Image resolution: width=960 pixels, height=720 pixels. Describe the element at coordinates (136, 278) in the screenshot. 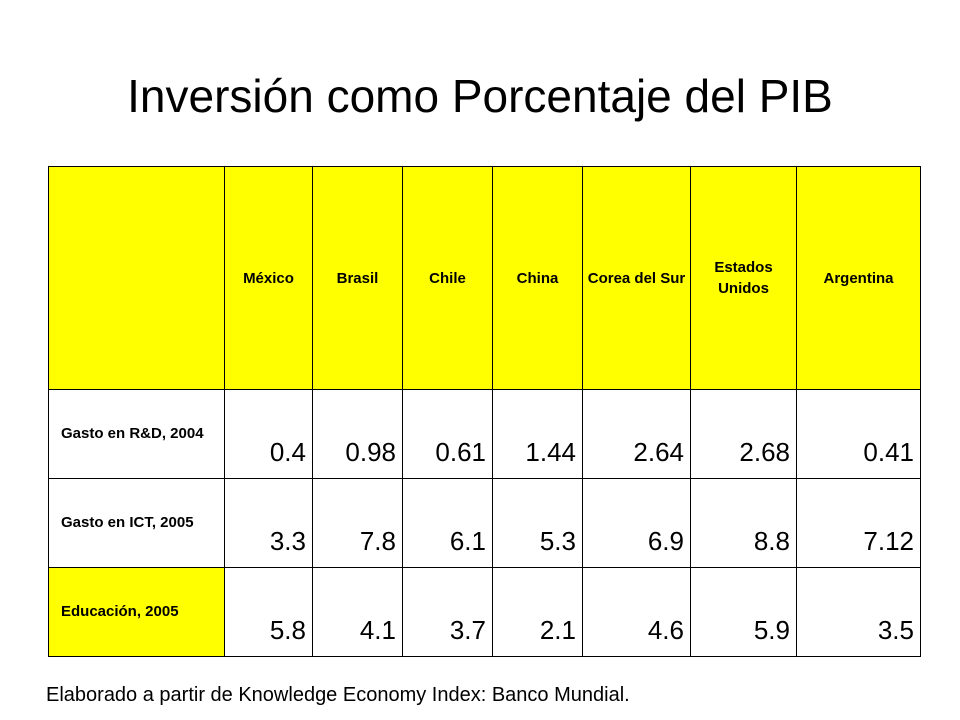

I see `corner-header-cell` at that location.